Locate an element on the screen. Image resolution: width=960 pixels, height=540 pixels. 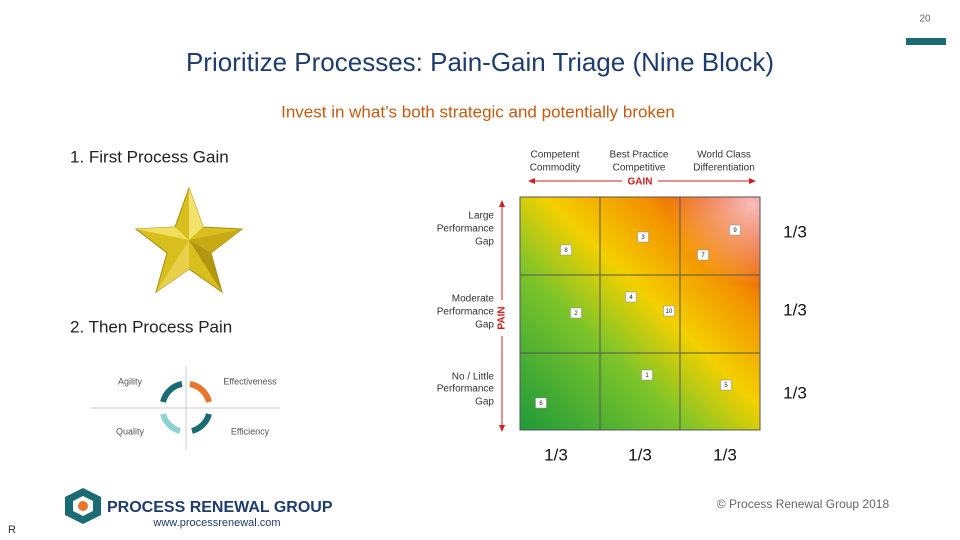
item-label: 8 is located at coordinates (566, 251).